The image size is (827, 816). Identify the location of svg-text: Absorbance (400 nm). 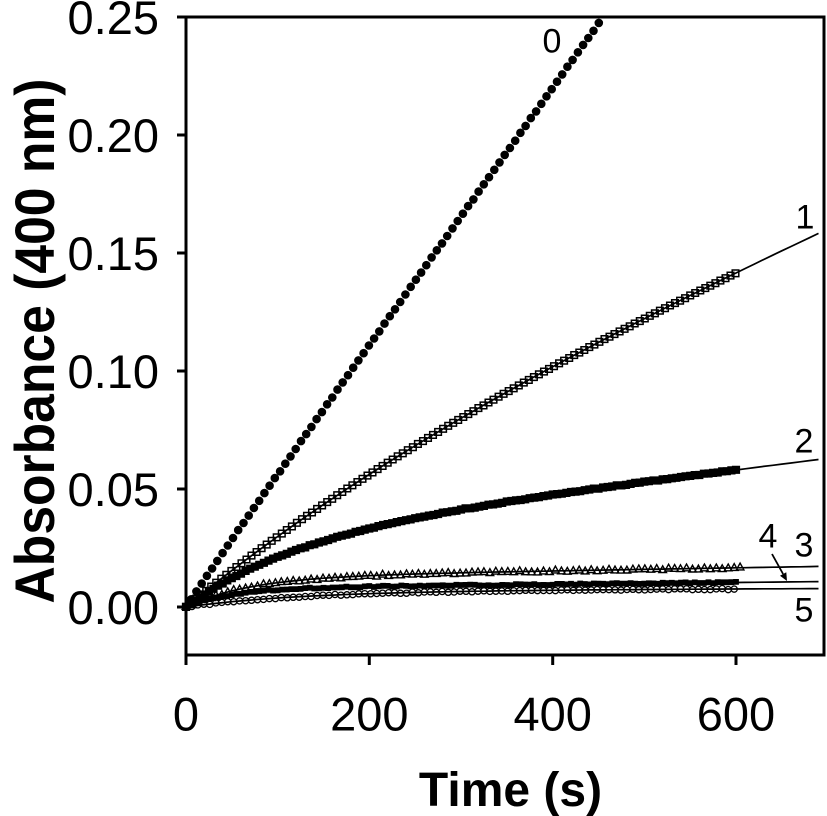
(34, 341).